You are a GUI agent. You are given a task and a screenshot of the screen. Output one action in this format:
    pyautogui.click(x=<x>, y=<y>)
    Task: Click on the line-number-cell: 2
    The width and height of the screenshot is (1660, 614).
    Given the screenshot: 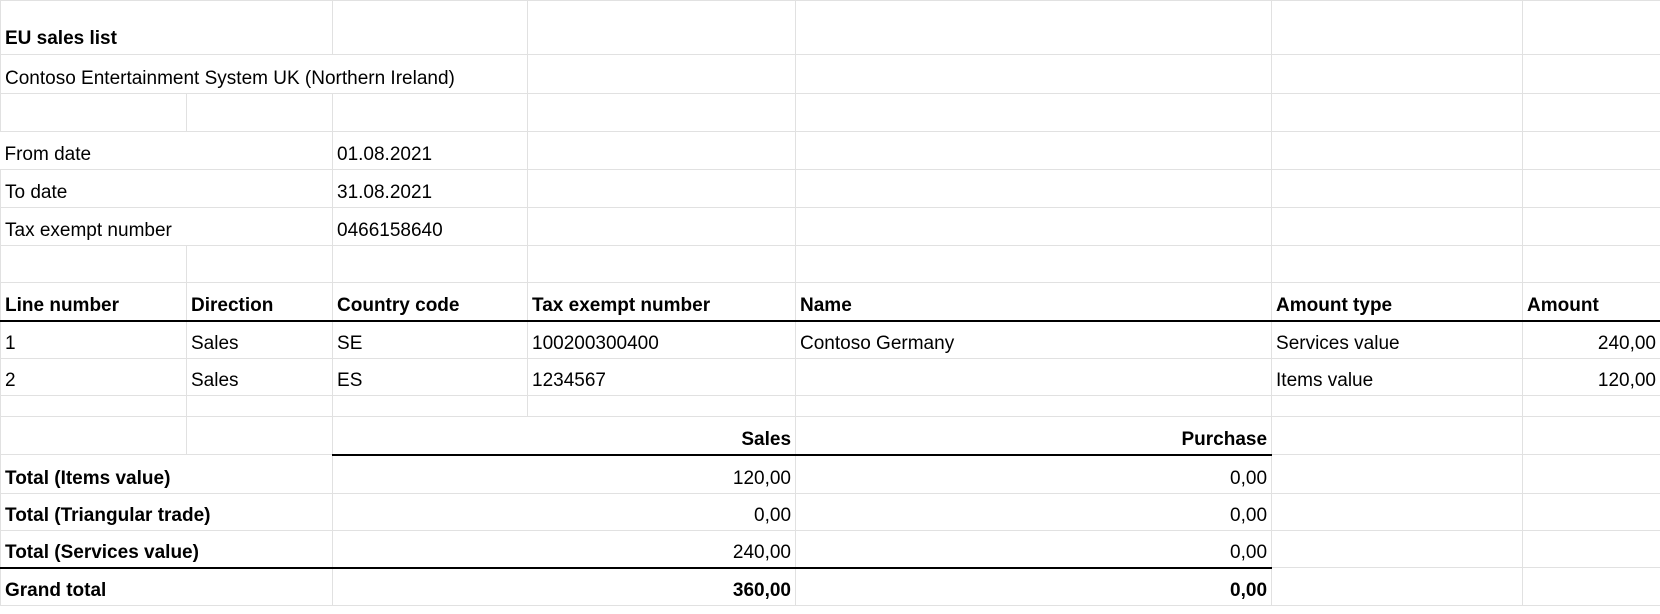 What is the action you would take?
    pyautogui.click(x=93, y=377)
    